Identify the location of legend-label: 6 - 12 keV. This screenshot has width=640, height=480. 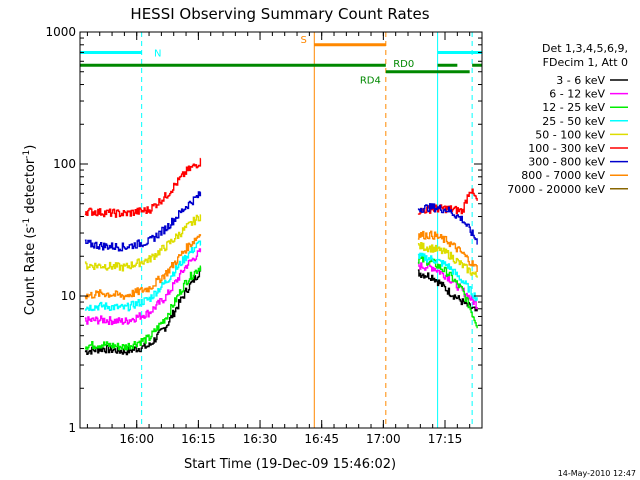
(577, 94).